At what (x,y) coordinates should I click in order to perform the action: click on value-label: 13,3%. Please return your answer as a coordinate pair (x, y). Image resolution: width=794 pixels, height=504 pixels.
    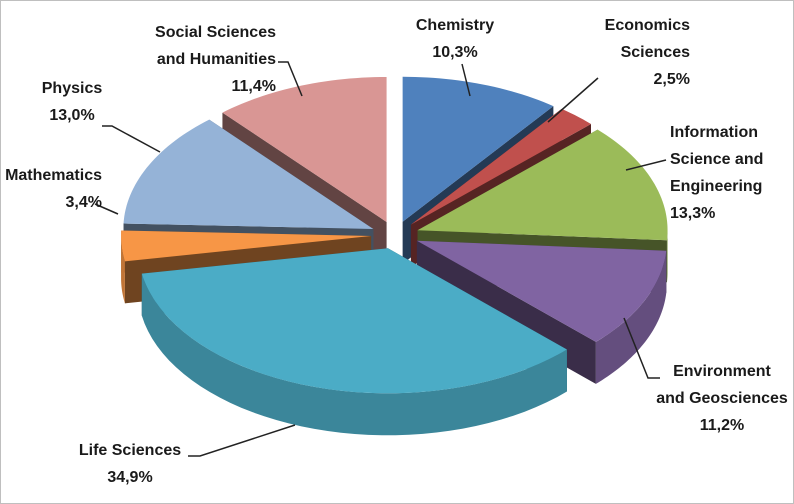
    Looking at the image, I should click on (692, 213).